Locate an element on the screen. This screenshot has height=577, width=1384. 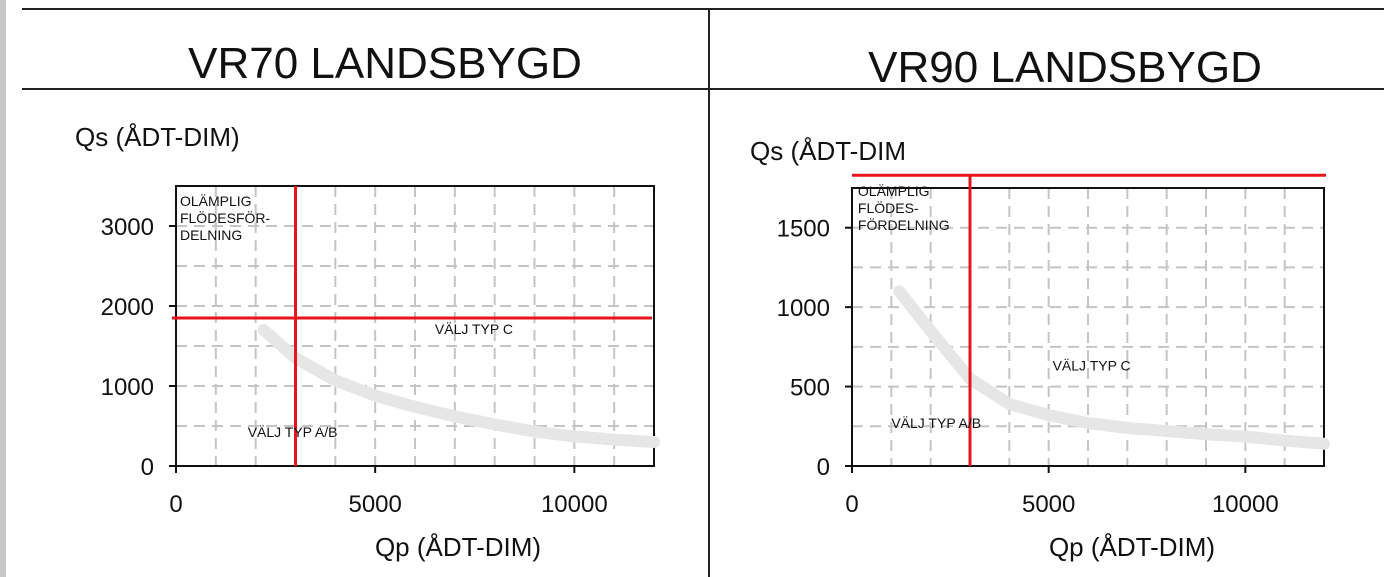
y-axis-label-vr70: Qs (ÅDT-DIM) is located at coordinates (157, 137).